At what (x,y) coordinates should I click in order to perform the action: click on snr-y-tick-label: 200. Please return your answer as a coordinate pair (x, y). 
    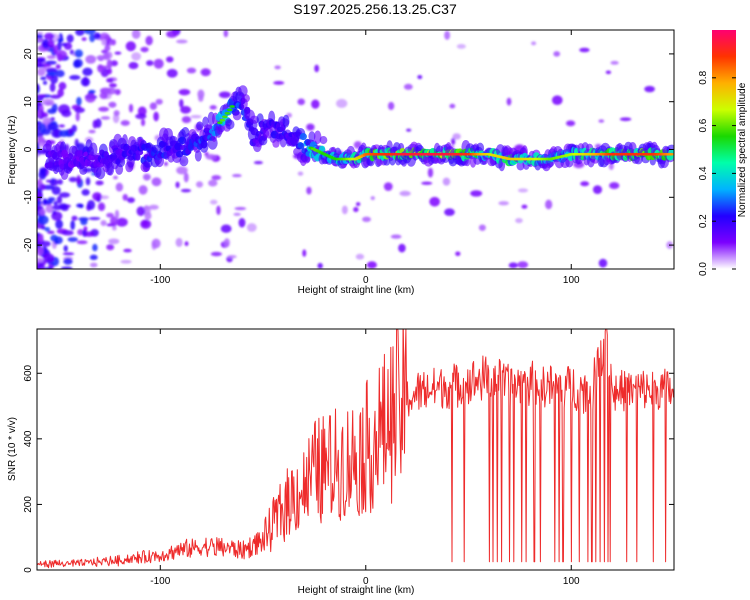
    Looking at the image, I should click on (28, 504).